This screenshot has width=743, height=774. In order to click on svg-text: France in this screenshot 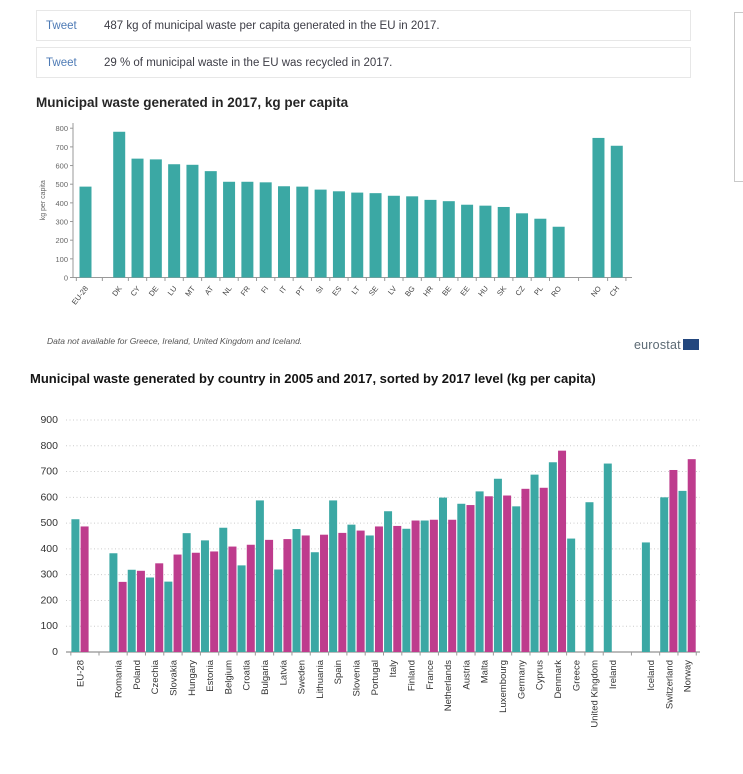, I will do `click(430, 675)`.